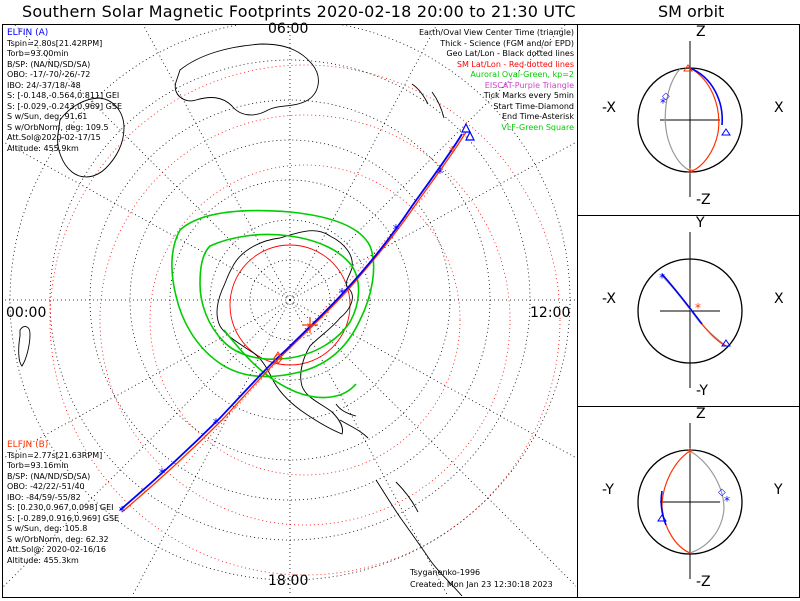  What do you see at coordinates (58, 127) in the screenshot?
I see `elfin-a-line: S w/OrbNorm, deg: 109.5` at bounding box center [58, 127].